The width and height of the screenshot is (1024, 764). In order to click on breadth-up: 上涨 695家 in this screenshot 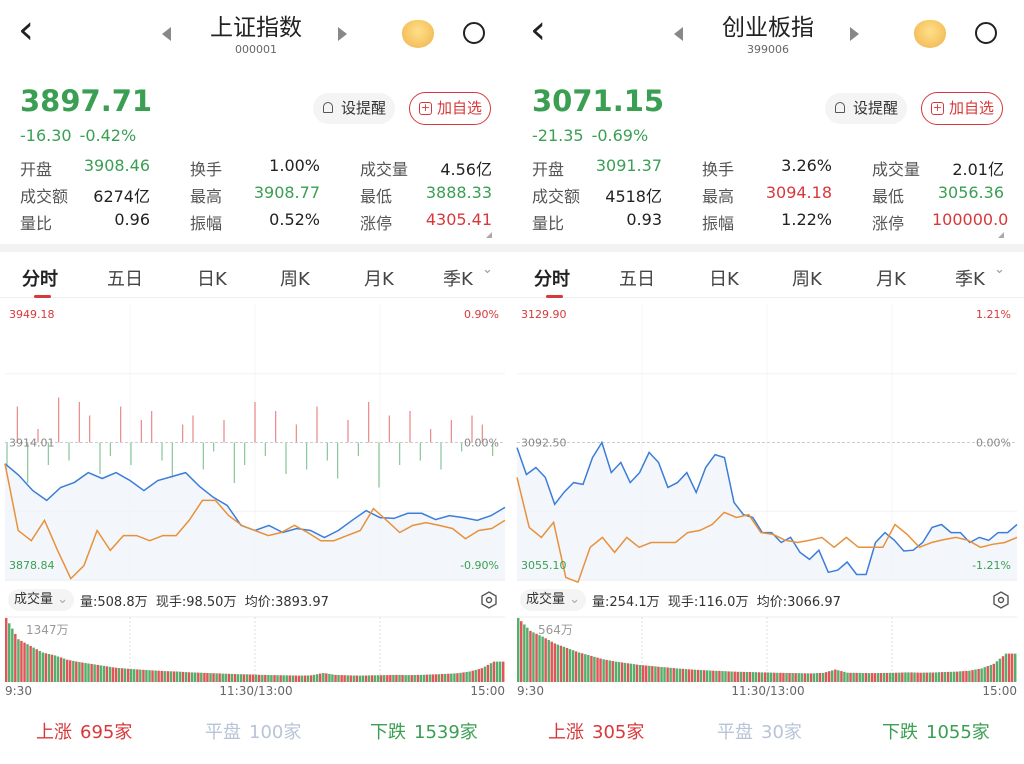, I will do `click(84, 731)`.